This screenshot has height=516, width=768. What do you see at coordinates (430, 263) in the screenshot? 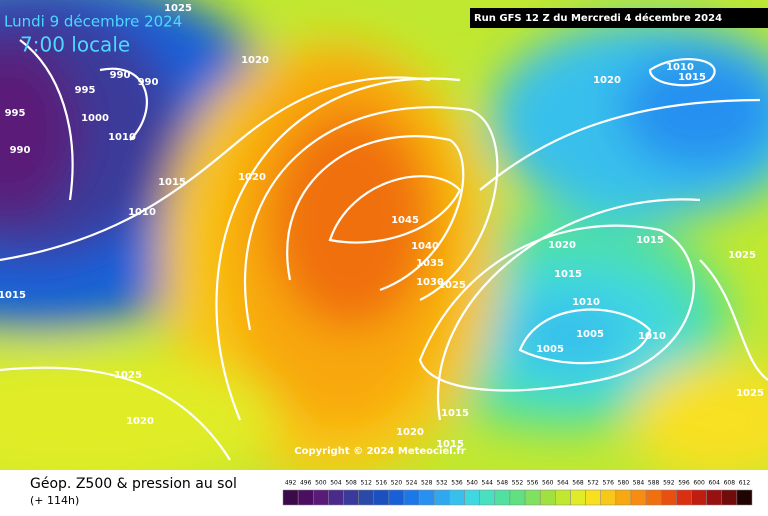
I see `isobar-label: 1035` at bounding box center [430, 263].